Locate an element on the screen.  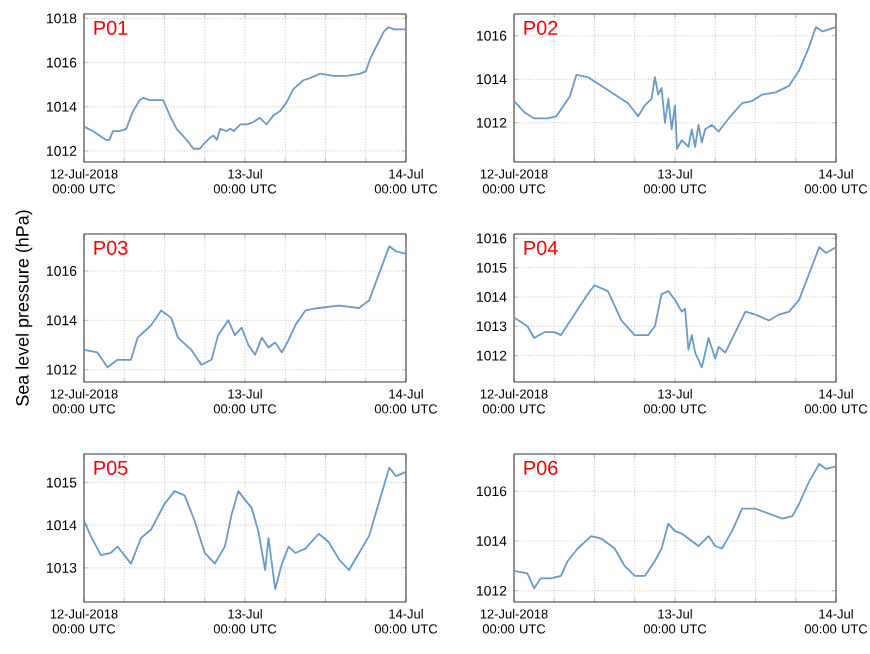
y-axis-title: Sea level pressure (hPa) is located at coordinates (24, 308).